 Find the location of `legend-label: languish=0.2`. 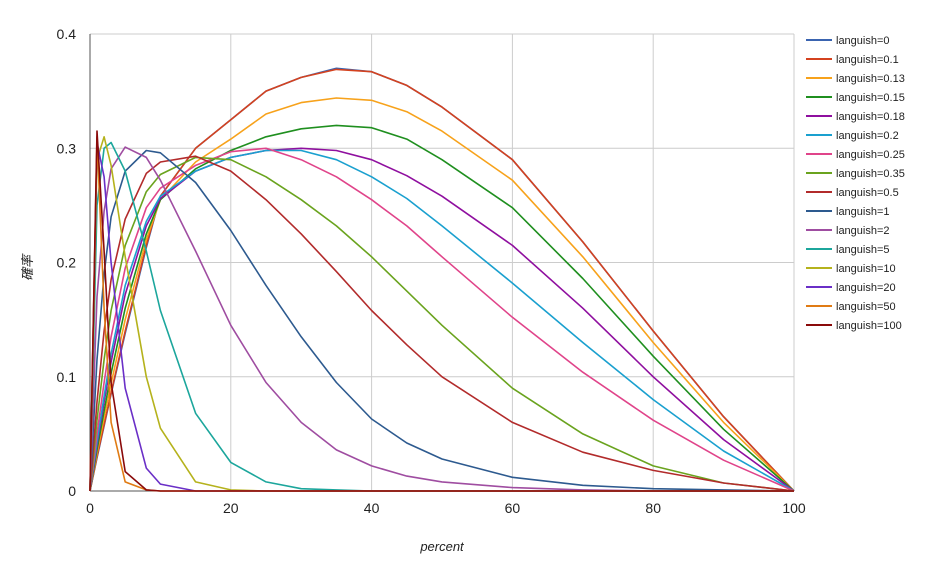

legend-label: languish=0.2 is located at coordinates (867, 136).